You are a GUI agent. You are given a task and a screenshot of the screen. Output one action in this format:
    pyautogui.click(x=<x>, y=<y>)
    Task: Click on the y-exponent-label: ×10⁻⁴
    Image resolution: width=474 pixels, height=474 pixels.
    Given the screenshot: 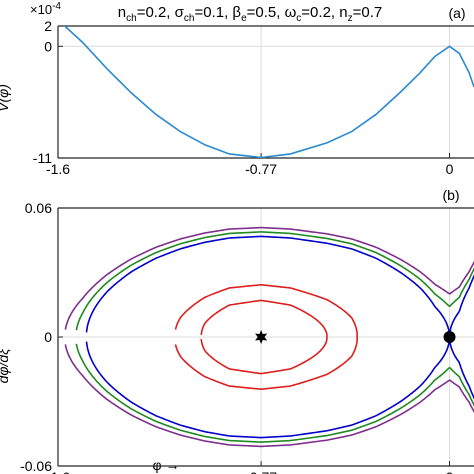 What is the action you would take?
    pyautogui.click(x=45, y=9)
    